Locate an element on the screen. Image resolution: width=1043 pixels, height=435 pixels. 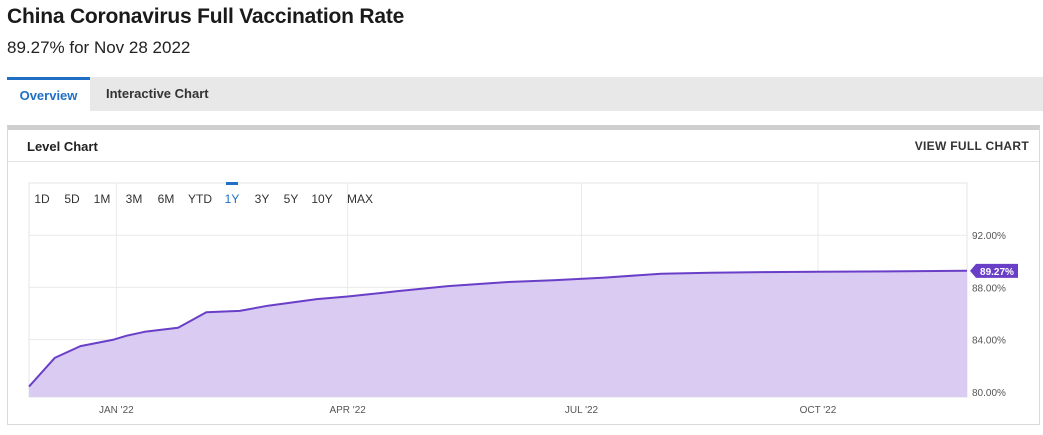
x-tick-label: OCT '22 is located at coordinates (818, 410).